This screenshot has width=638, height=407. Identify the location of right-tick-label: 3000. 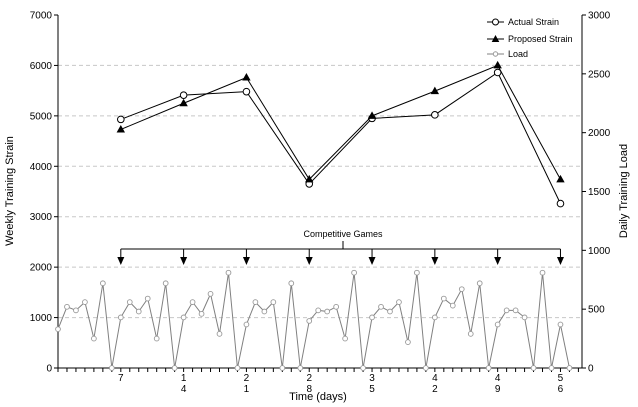
(599, 16).